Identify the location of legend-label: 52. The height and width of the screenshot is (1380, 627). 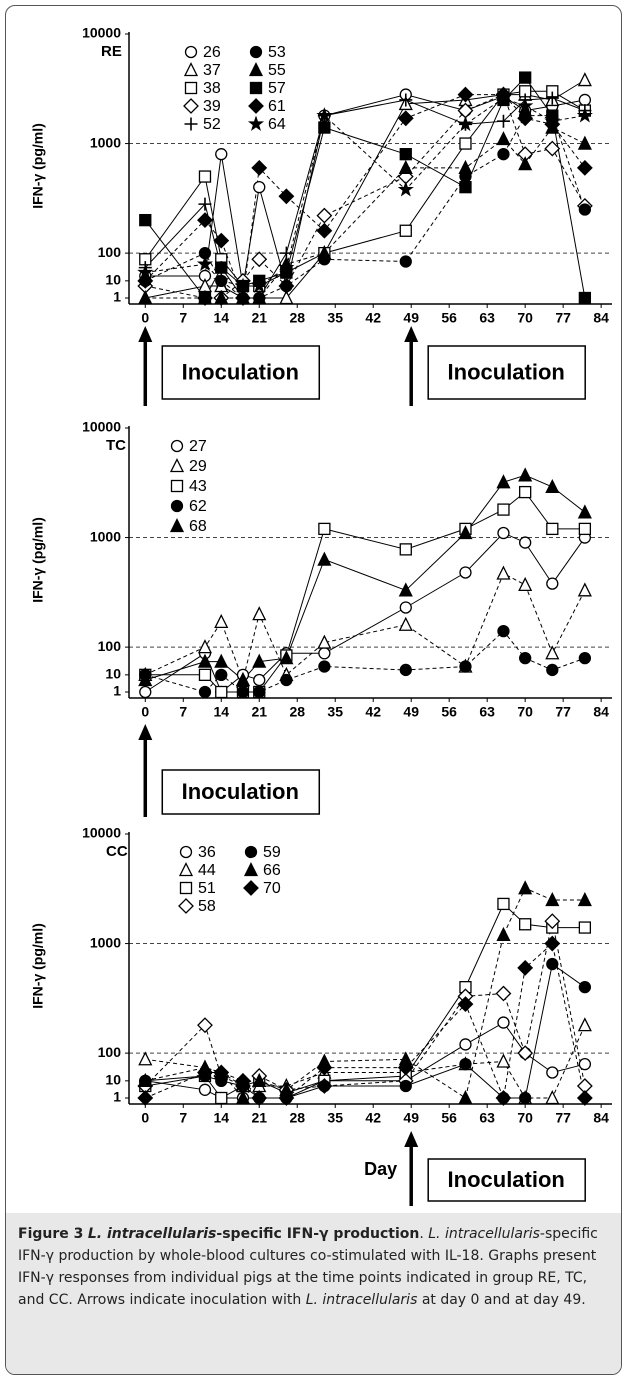
(212, 124).